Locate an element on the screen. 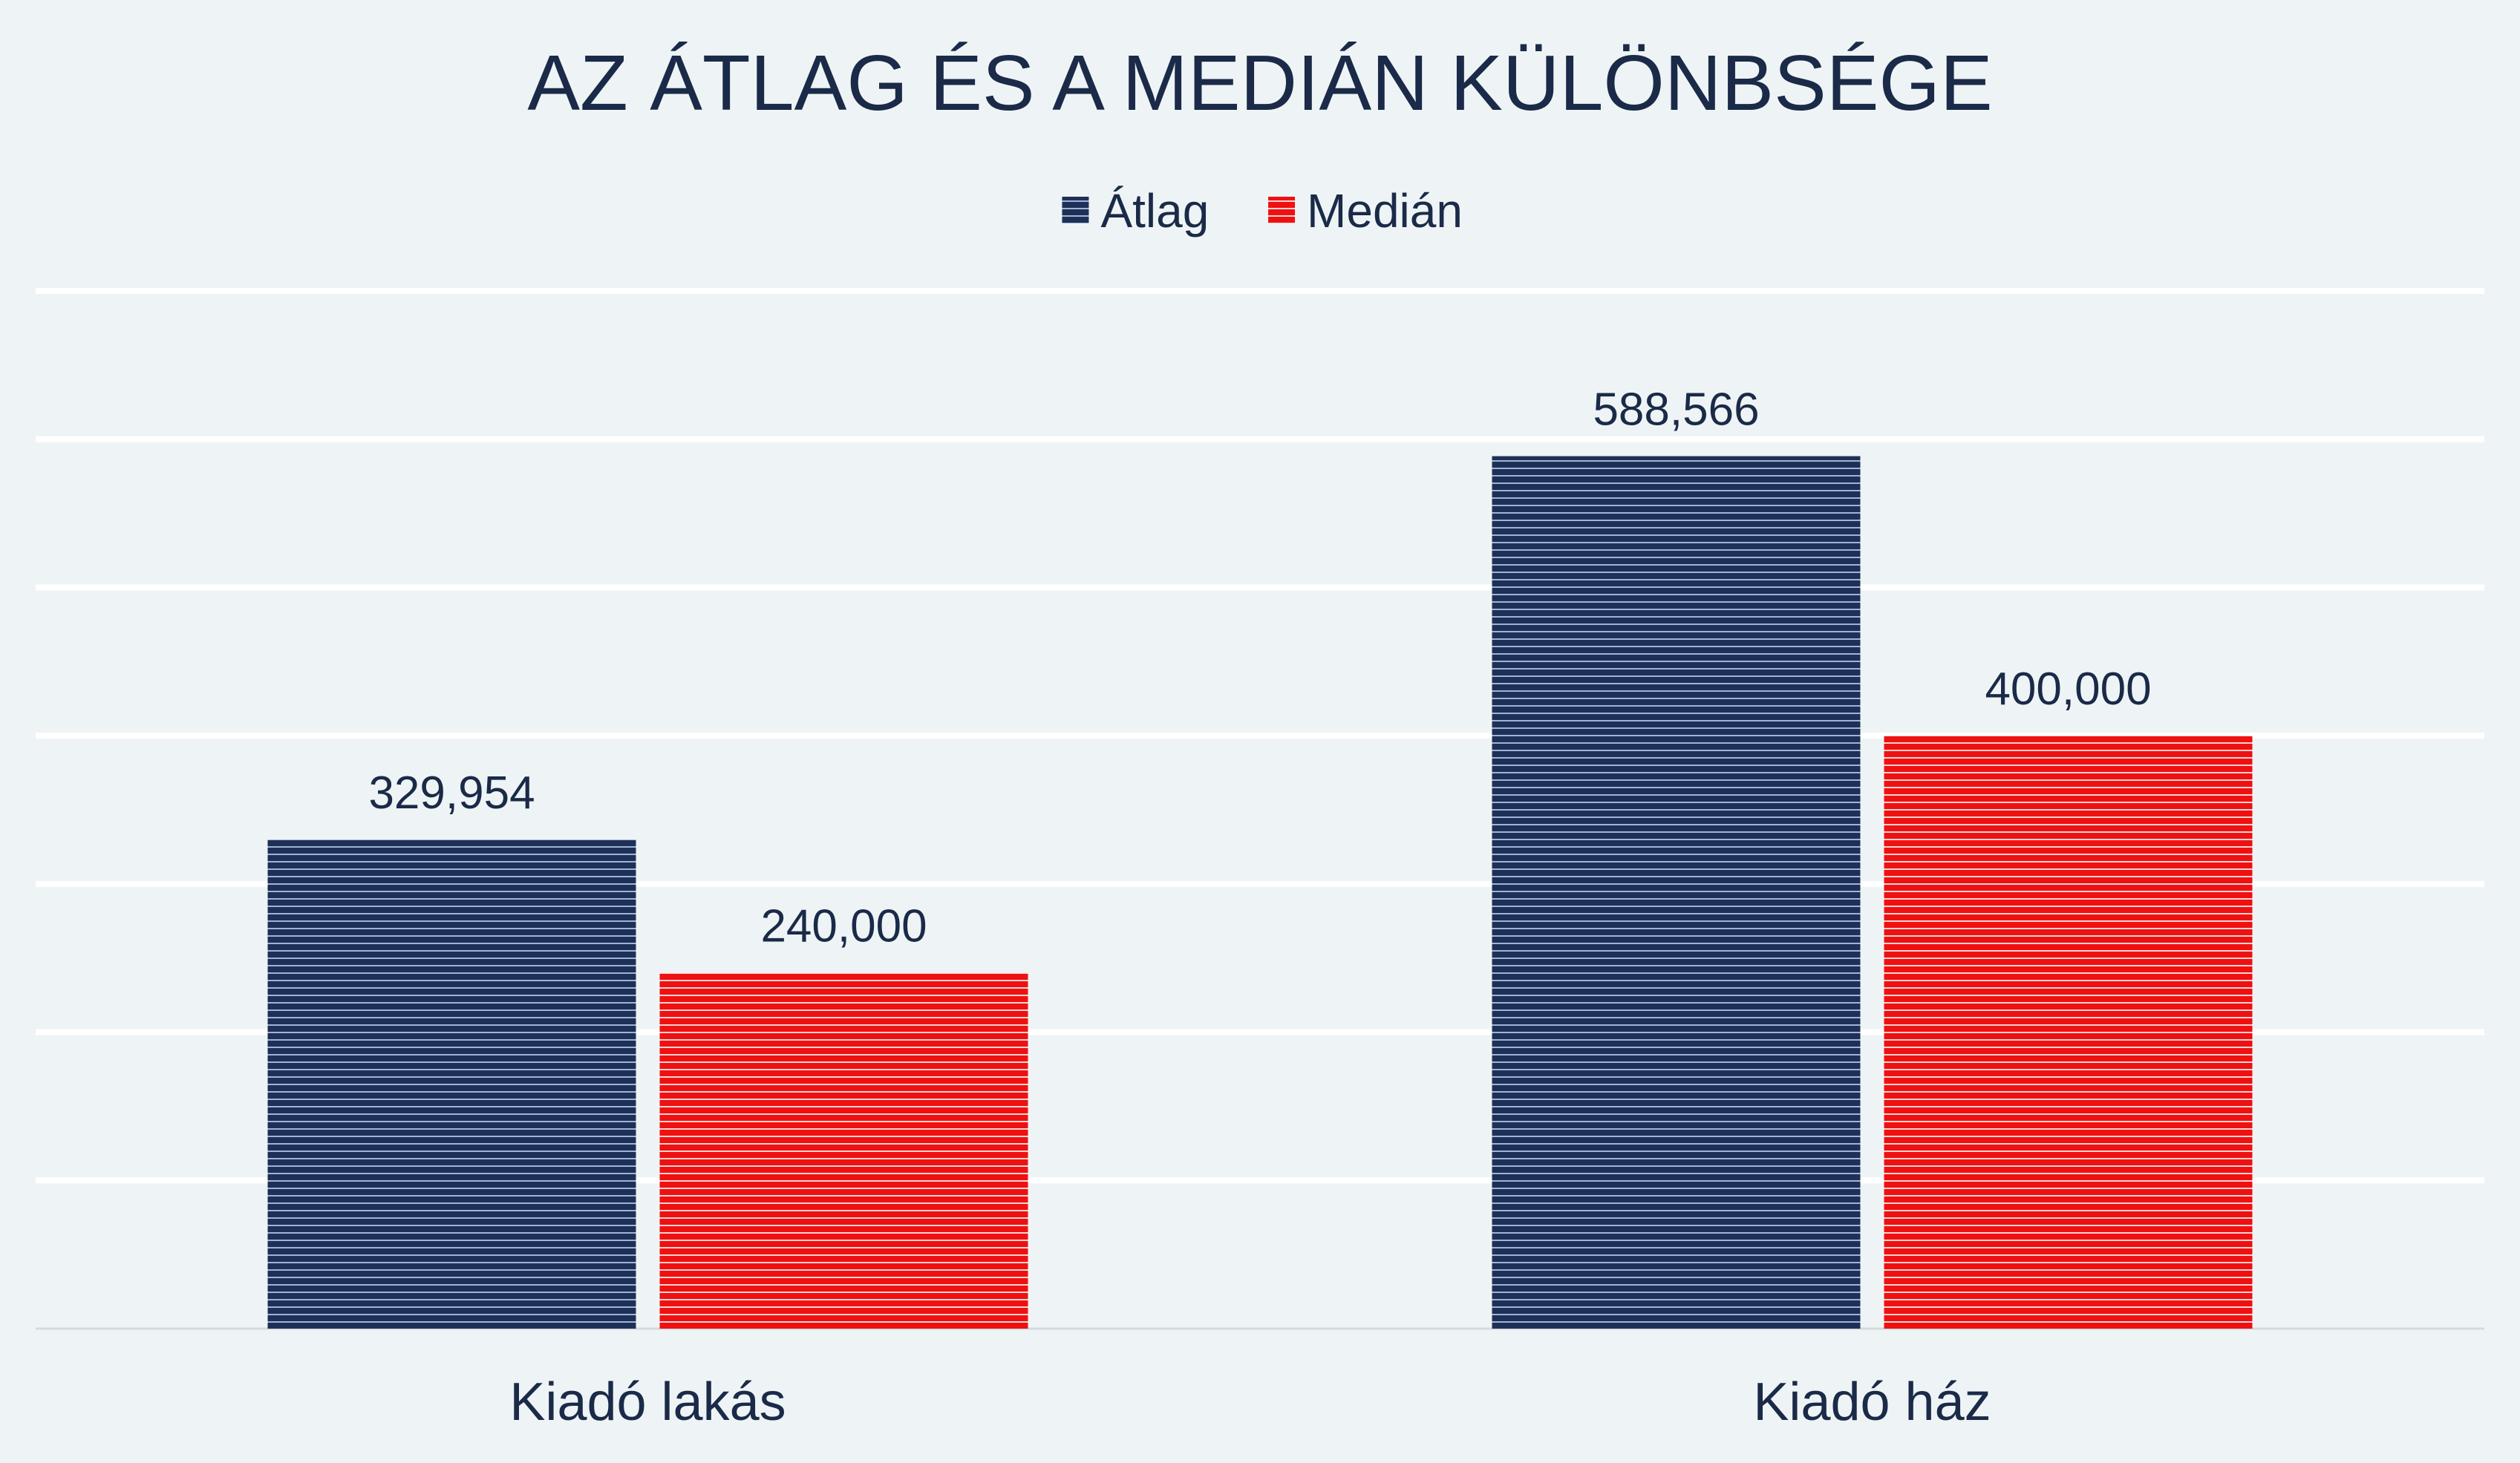 The width and height of the screenshot is (2520, 1463). data-label: 588,566 is located at coordinates (1676, 410).